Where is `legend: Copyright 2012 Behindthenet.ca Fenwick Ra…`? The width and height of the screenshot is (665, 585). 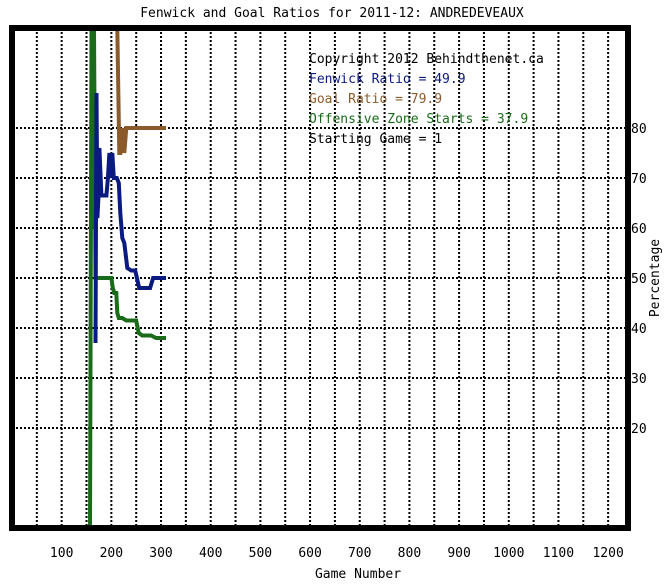 legend: Copyright 2012 Behindthenet.ca Fenwick Ra… is located at coordinates (426, 99).